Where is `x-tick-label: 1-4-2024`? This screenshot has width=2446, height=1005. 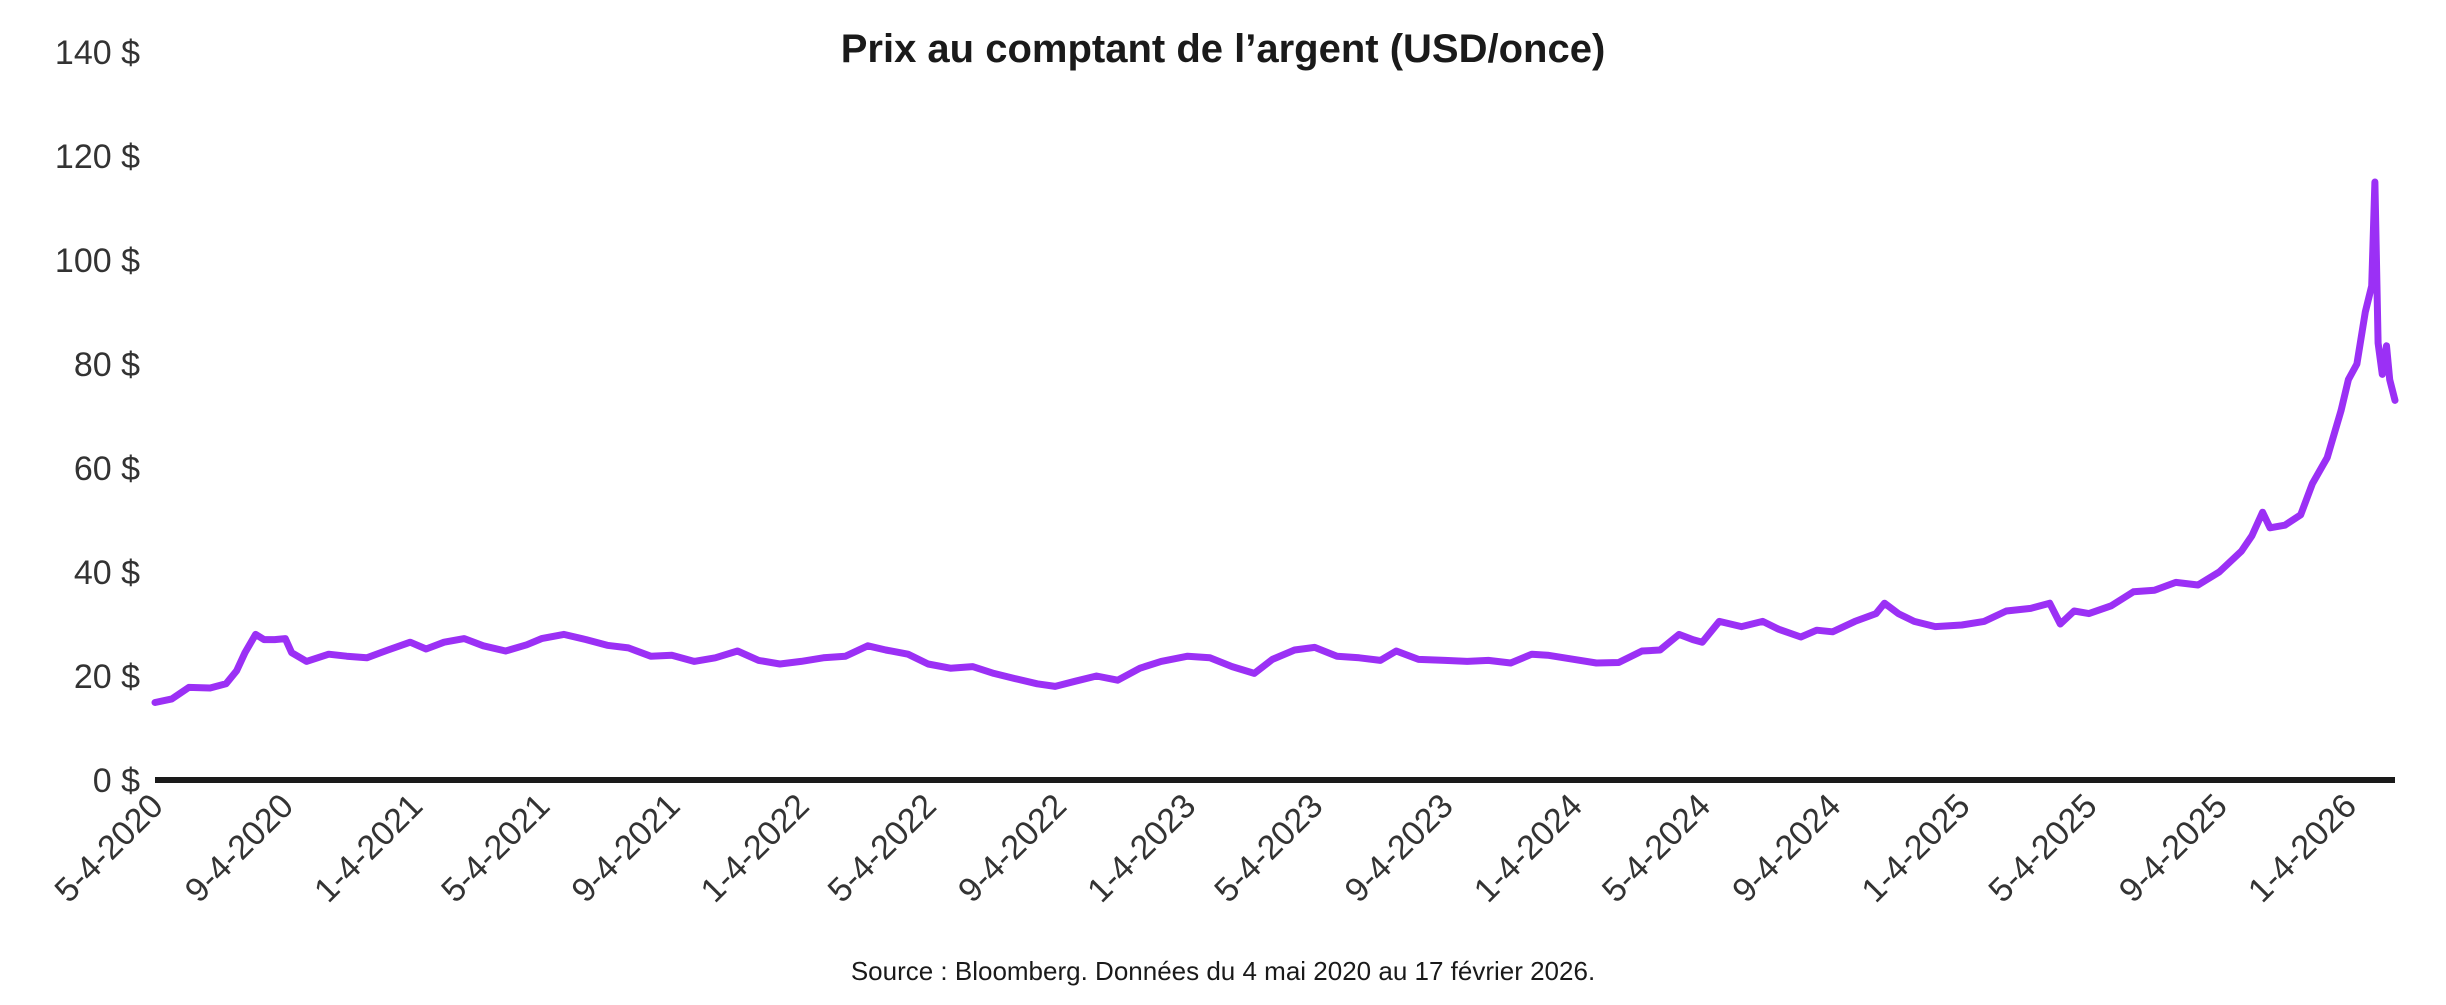 x-tick-label: 1-4-2024 is located at coordinates (1528, 848).